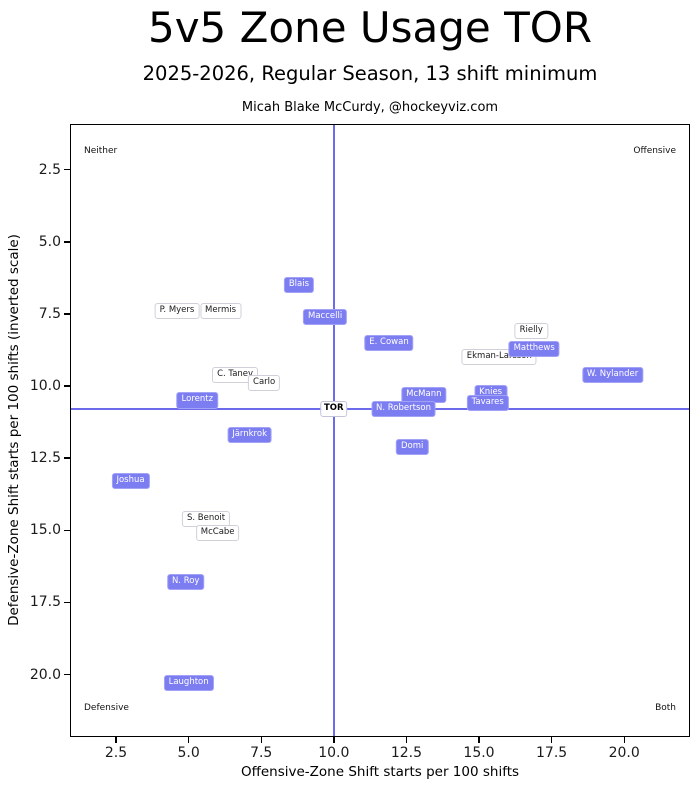 This screenshot has width=700, height=792. Describe the element at coordinates (49, 241) in the screenshot. I see `y-tick-label: 5.0` at that location.